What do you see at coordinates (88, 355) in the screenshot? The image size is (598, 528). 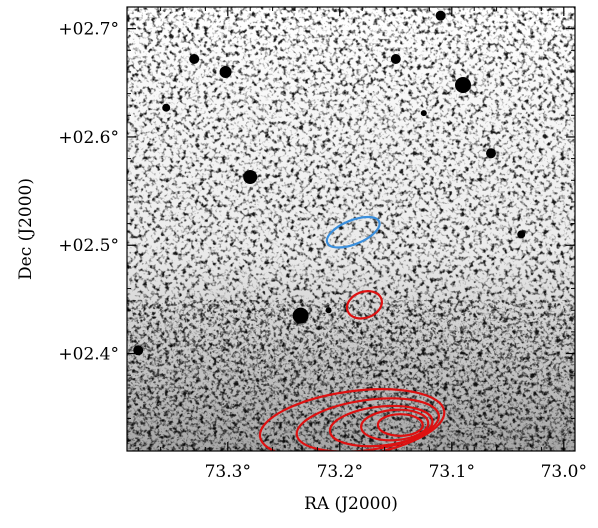 I see `y-tick-label: +02.4°` at bounding box center [88, 355].